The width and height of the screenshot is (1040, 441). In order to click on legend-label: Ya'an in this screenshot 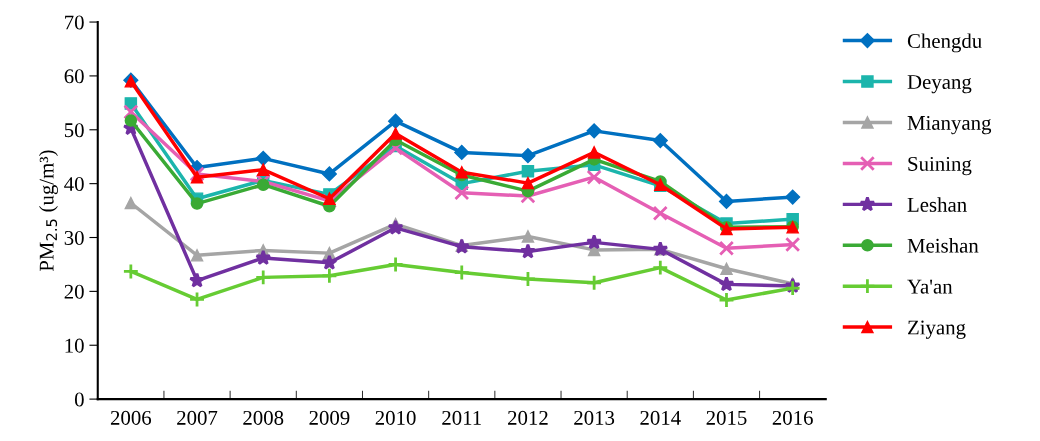, I will do `click(930, 286)`.